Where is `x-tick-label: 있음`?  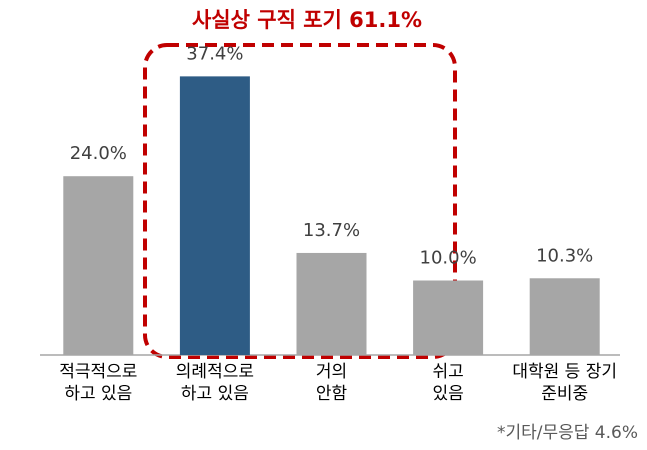 x-tick-label: 있음 is located at coordinates (447, 394).